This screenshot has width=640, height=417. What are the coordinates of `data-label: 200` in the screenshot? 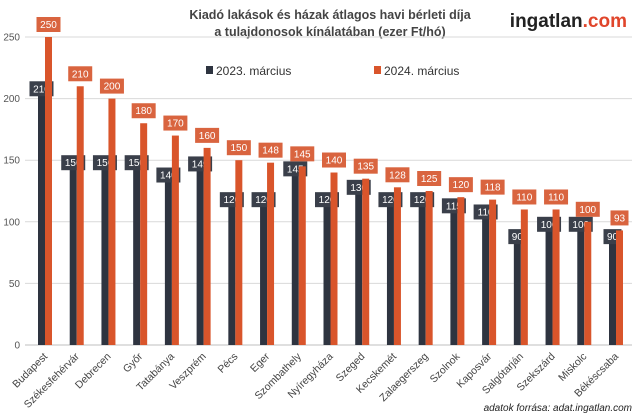 It's located at (112, 87).